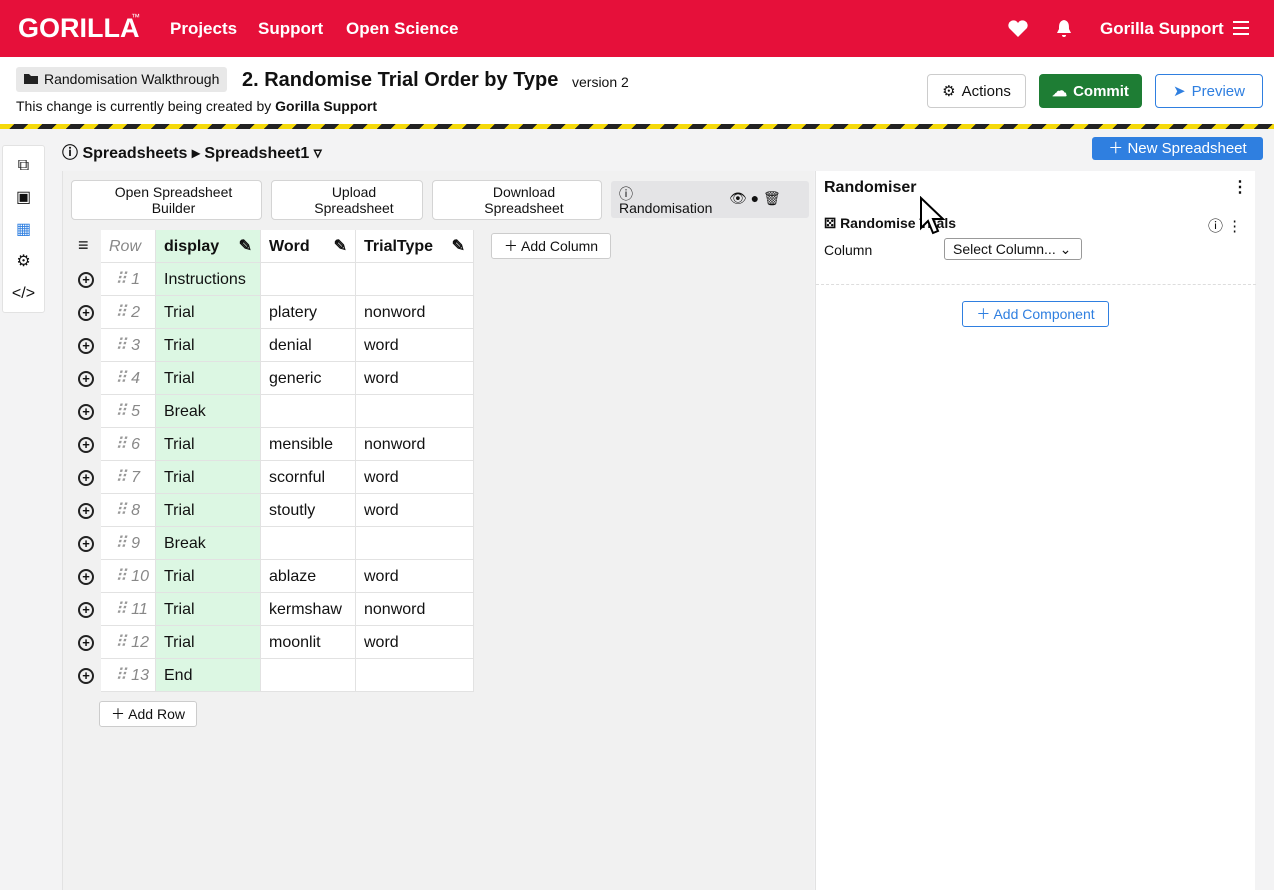 Image resolution: width=1274 pixels, height=890 pixels. Describe the element at coordinates (23, 229) in the screenshot. I see `icon-list: ⧉ ▣ ▦ ⚙ </>` at that location.